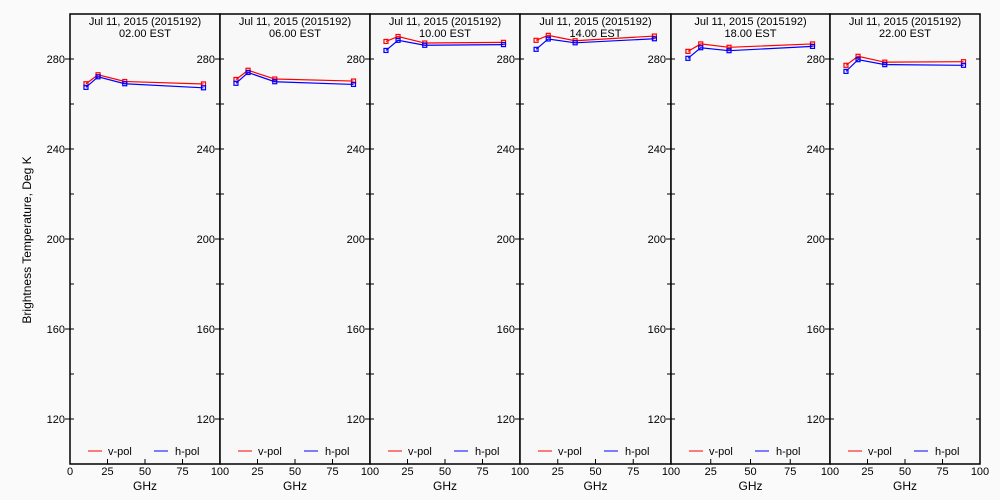 The width and height of the screenshot is (1000, 500). What do you see at coordinates (751, 34) in the screenshot?
I see `panel-subtitle: 18.00 EST` at bounding box center [751, 34].